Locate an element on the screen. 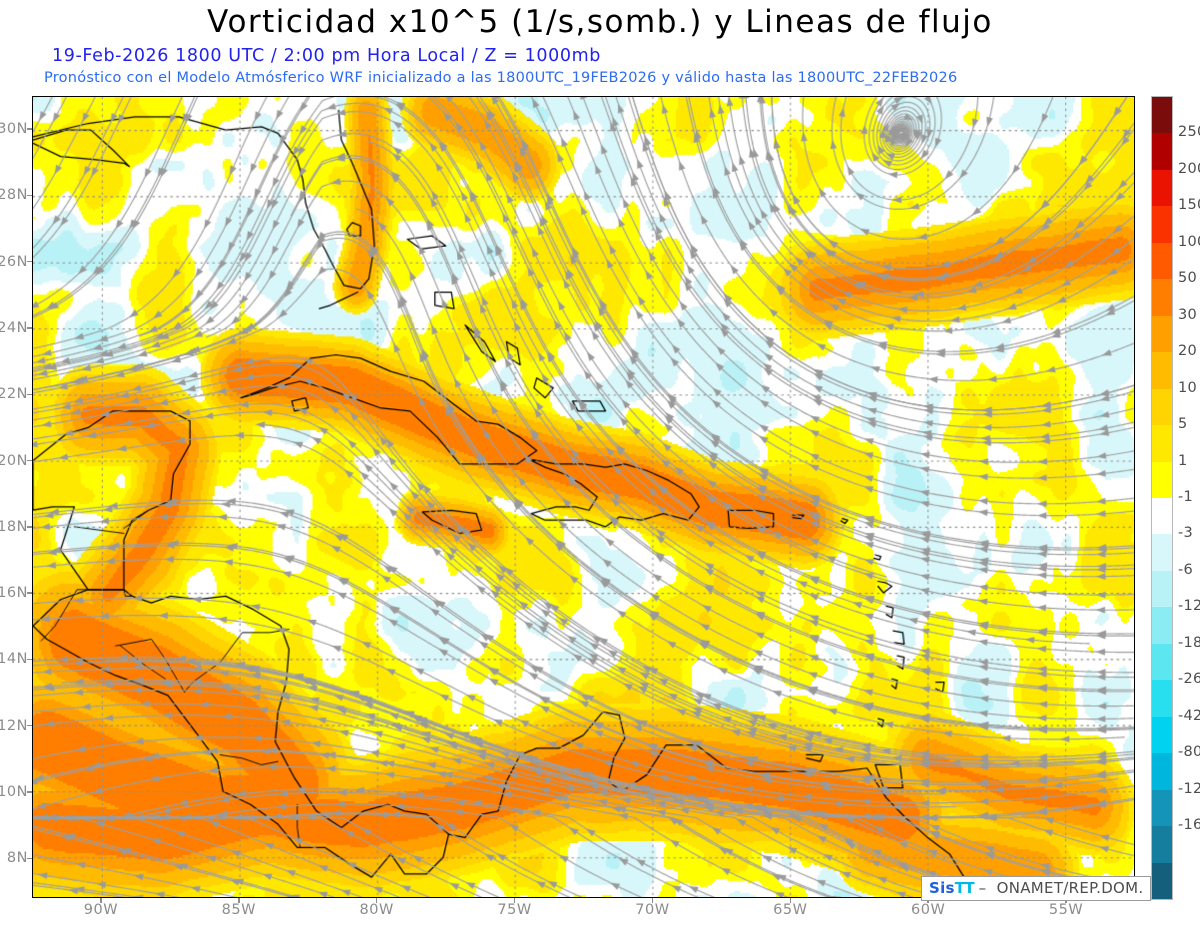 The height and width of the screenshot is (927, 1200). attribution-badge: SisTT – ONAMET/REP.DOM. is located at coordinates (1036, 888).